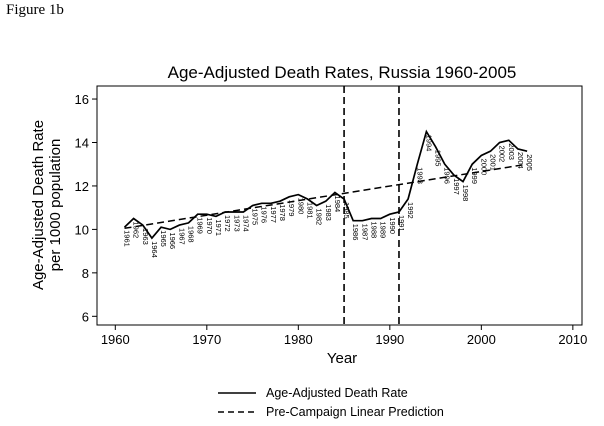  I want to click on y-tick-label: 10, so click(82, 229).